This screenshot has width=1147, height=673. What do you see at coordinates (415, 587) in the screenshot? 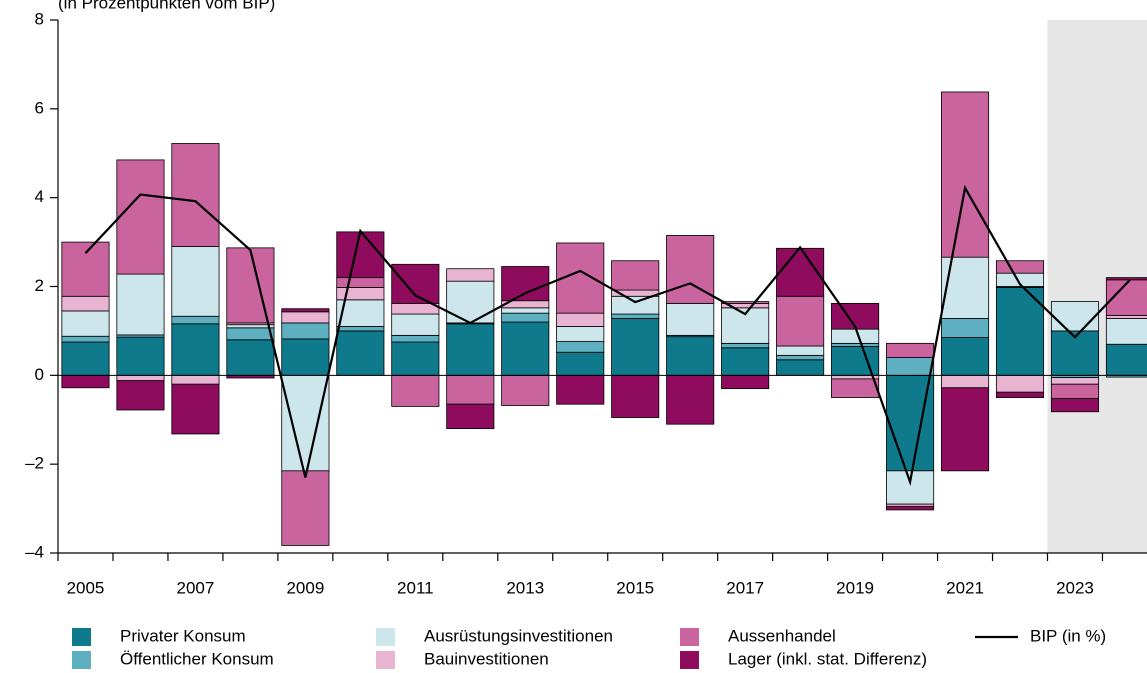
I see `x-tick-label: 2011` at bounding box center [415, 587].